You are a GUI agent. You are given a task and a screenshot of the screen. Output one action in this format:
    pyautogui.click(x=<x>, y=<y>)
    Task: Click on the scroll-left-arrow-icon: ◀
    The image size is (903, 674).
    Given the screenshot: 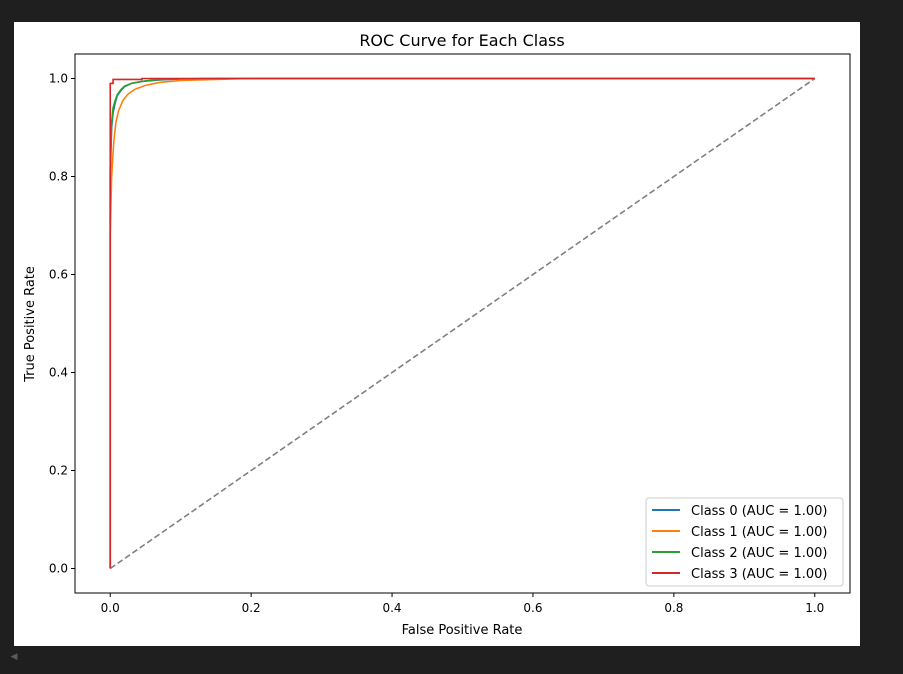 What is the action you would take?
    pyautogui.click(x=14, y=657)
    